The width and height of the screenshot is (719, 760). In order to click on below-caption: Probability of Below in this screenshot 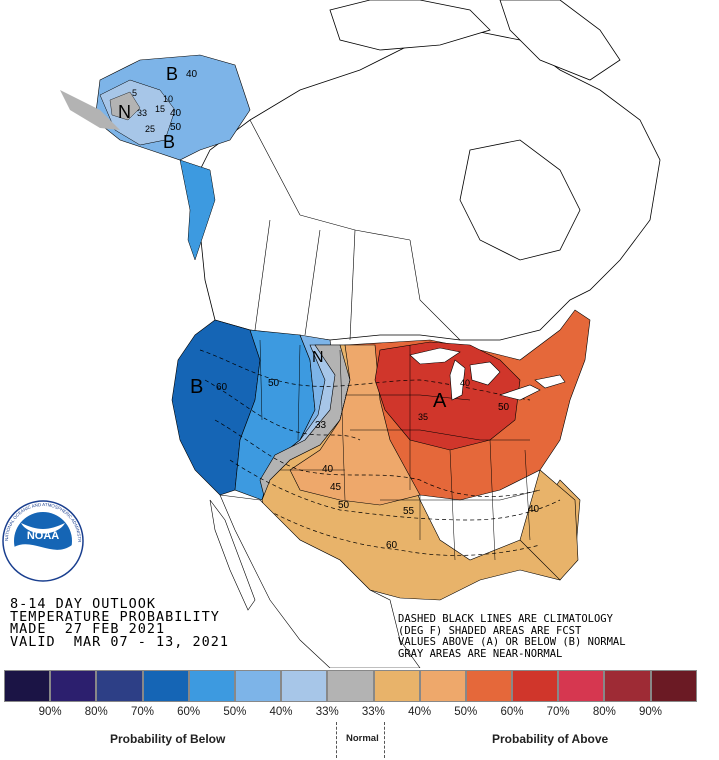, I will do `click(168, 739)`.